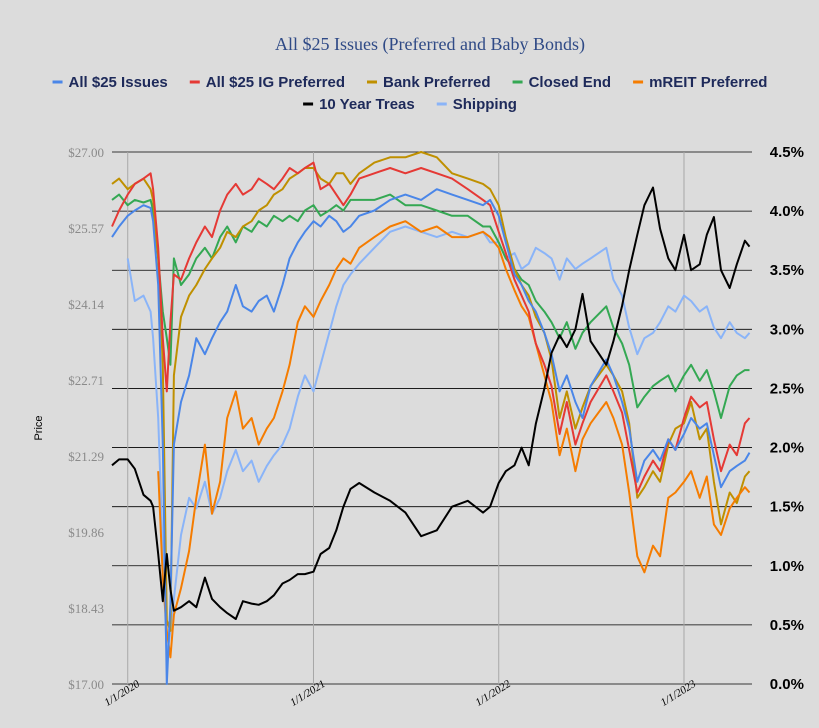 The width and height of the screenshot is (819, 728). Describe the element at coordinates (86, 608) in the screenshot. I see `y-tick-label-left: $18.43` at that location.